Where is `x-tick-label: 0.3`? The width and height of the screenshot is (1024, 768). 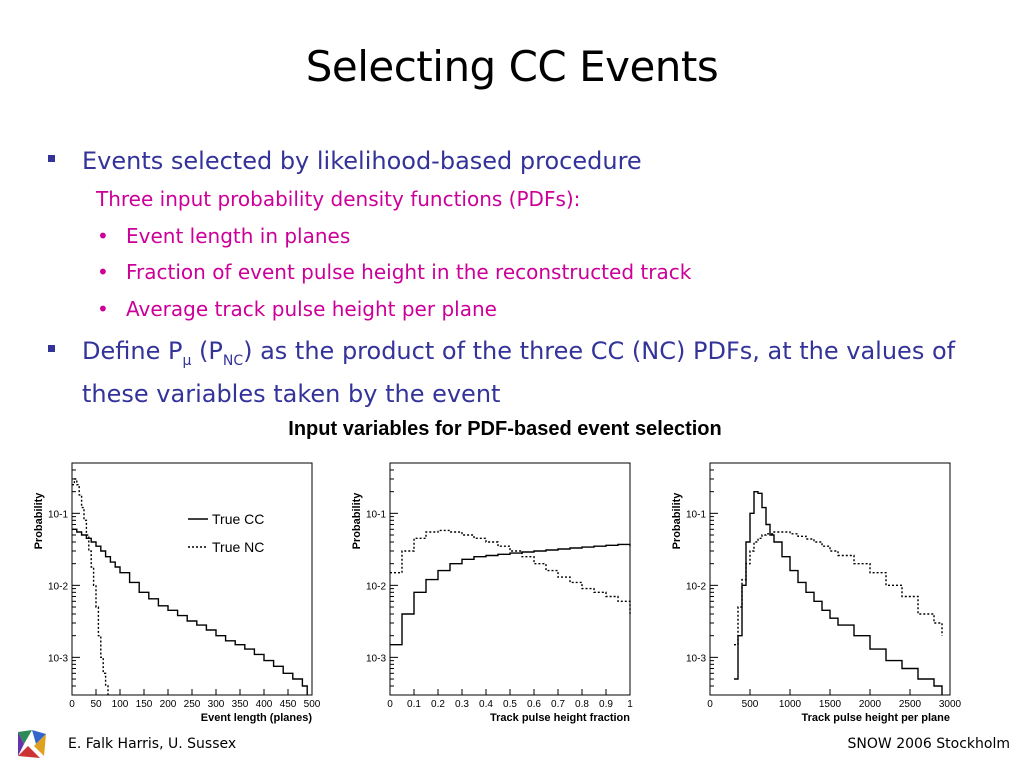
x-tick-label: 0.3 is located at coordinates (462, 704).